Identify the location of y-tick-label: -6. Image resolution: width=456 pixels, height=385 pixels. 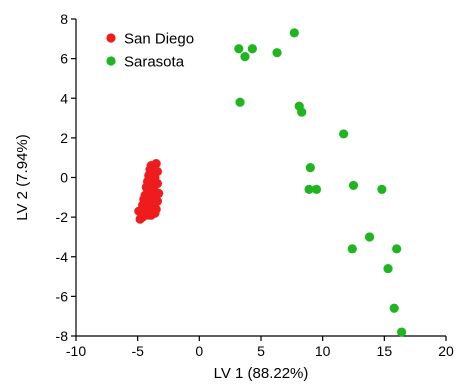
(62, 296).